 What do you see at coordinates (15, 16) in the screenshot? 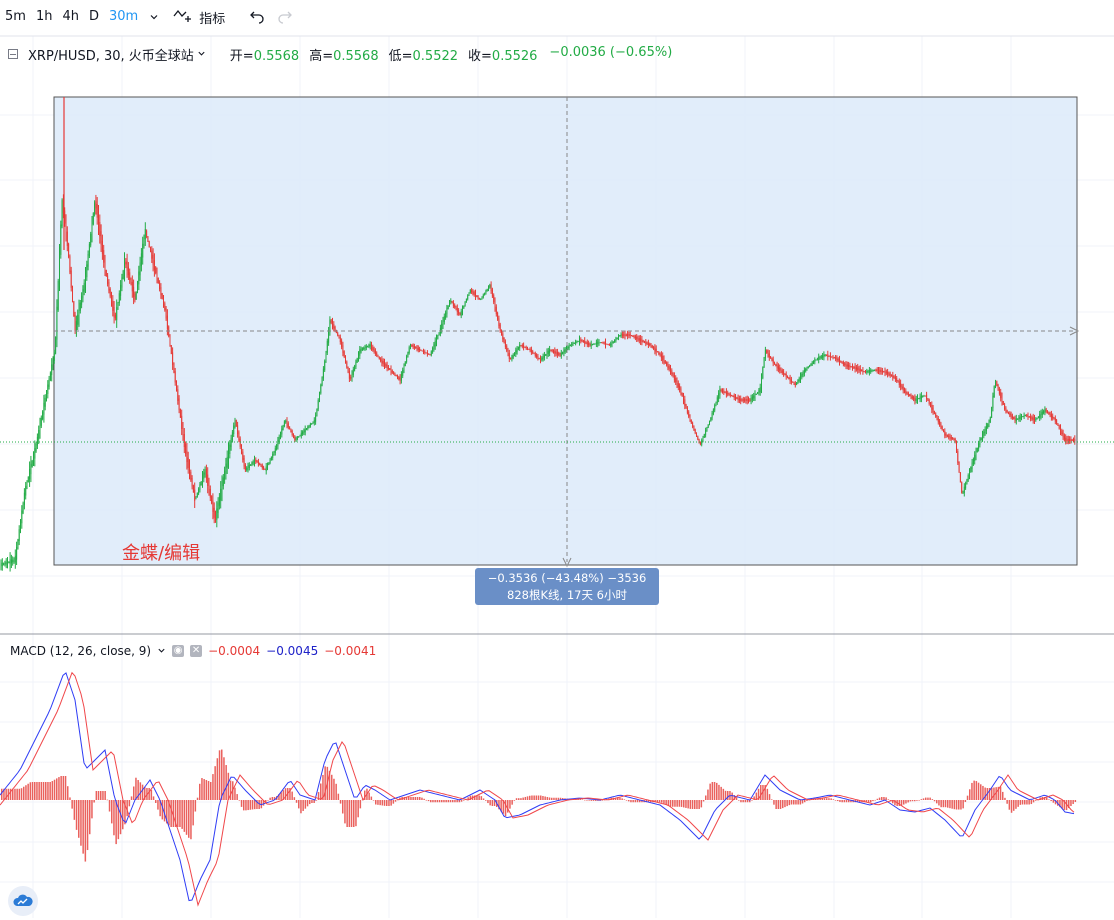
I see `timeframe-5m: 5m` at bounding box center [15, 16].